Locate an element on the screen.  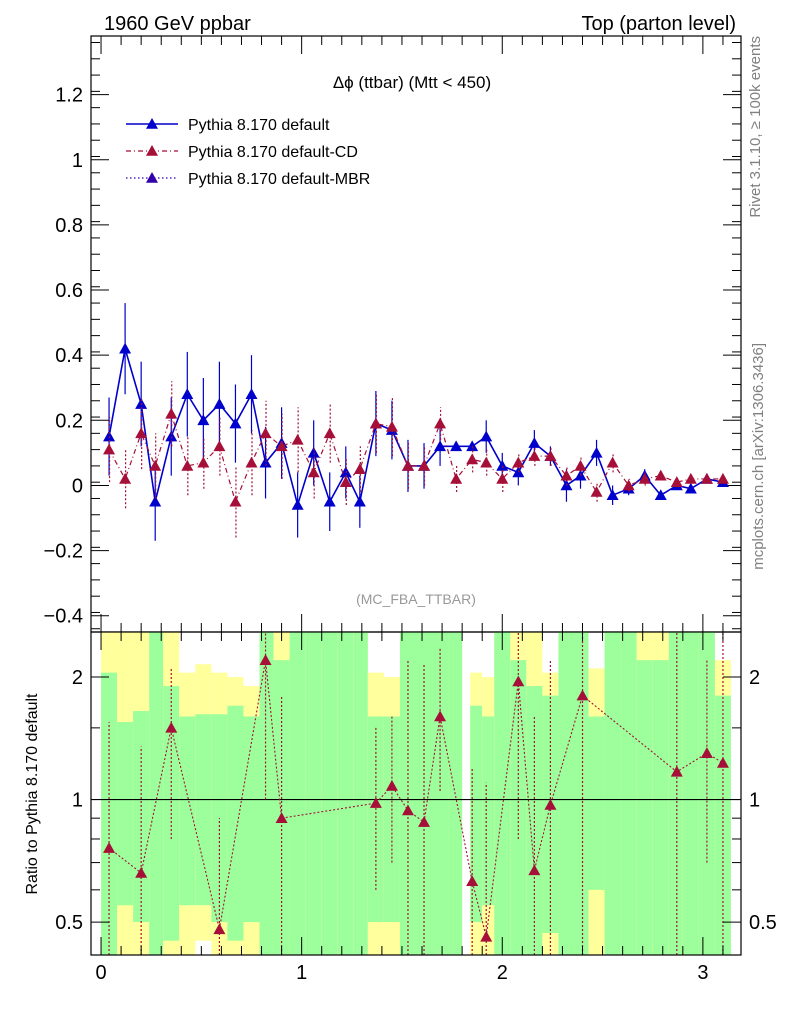
x-tick-label: 0 is located at coordinates (100, 973).